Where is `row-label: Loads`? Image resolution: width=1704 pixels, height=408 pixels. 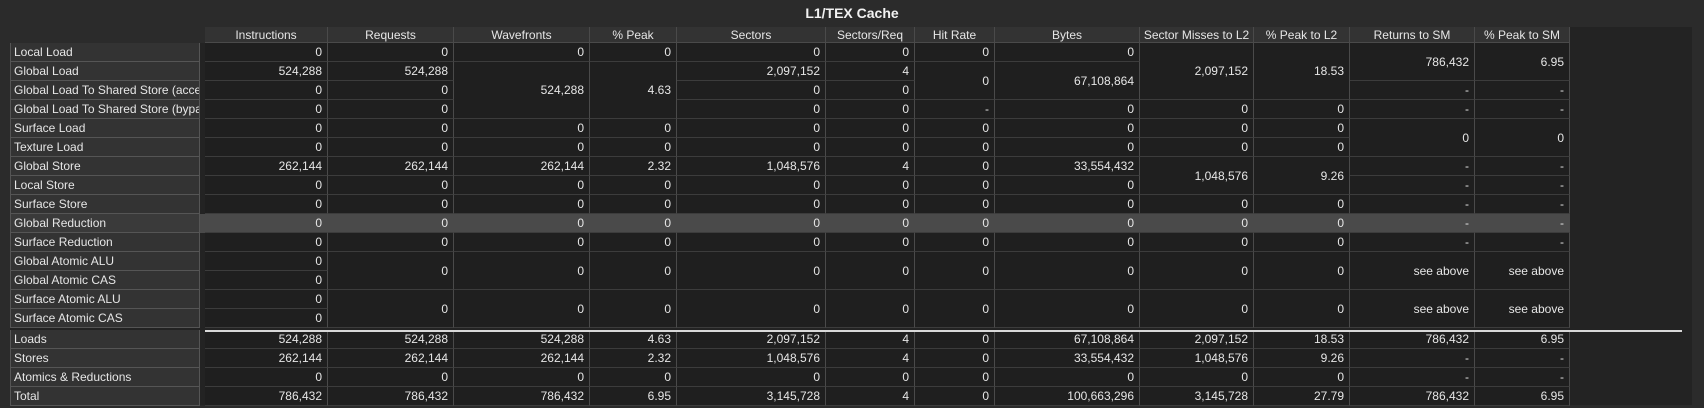
row-label: Loads is located at coordinates (105, 339).